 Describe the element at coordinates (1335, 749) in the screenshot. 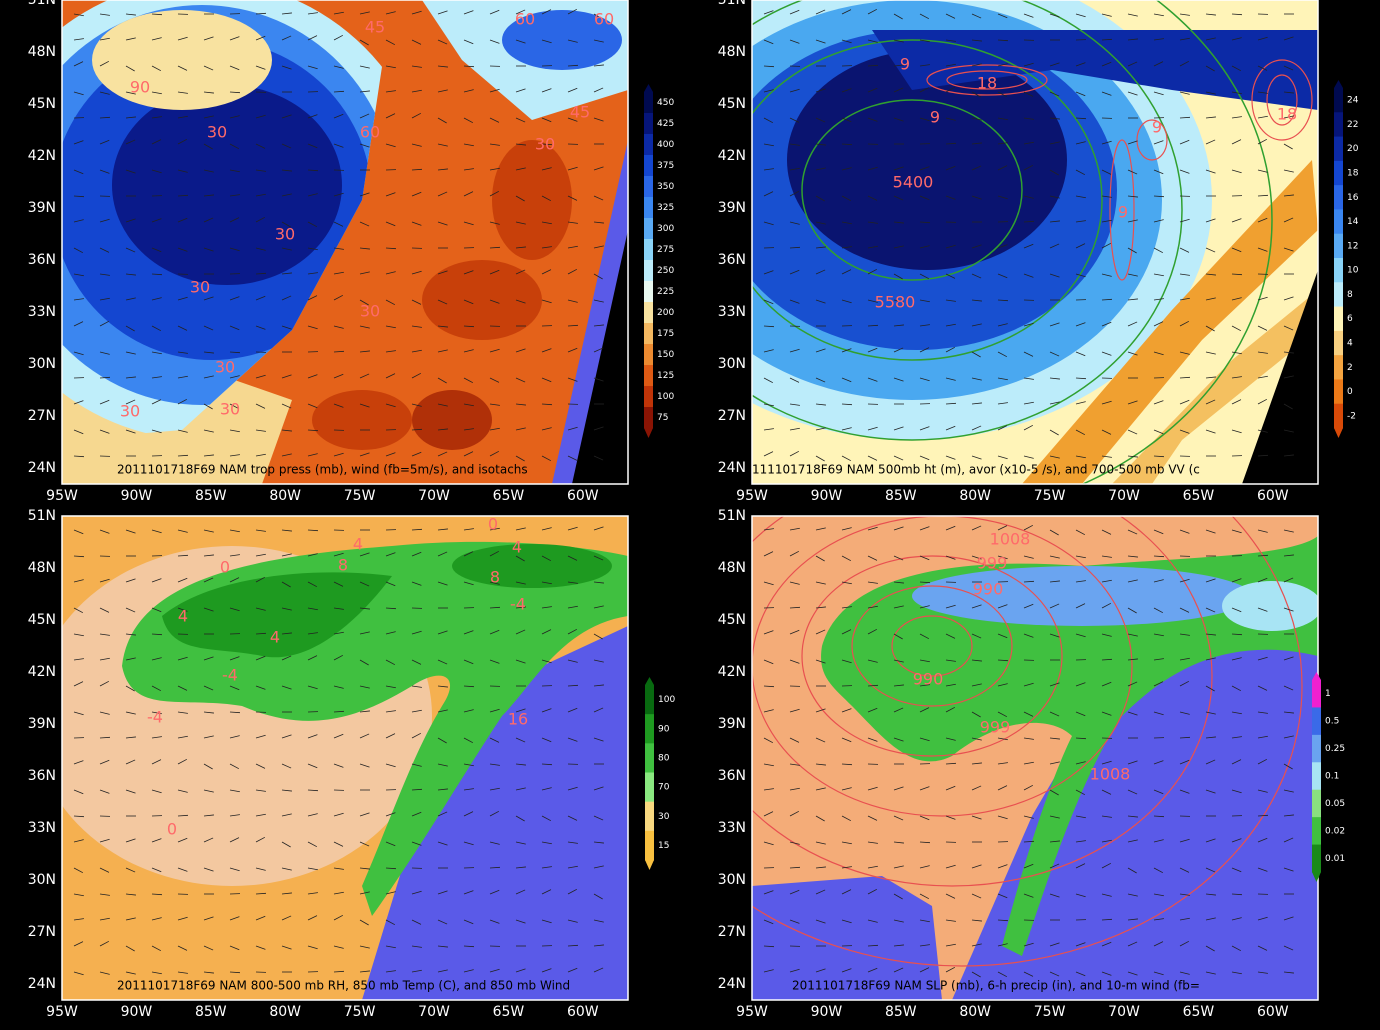

I see `colorbar-label: 0.25` at that location.